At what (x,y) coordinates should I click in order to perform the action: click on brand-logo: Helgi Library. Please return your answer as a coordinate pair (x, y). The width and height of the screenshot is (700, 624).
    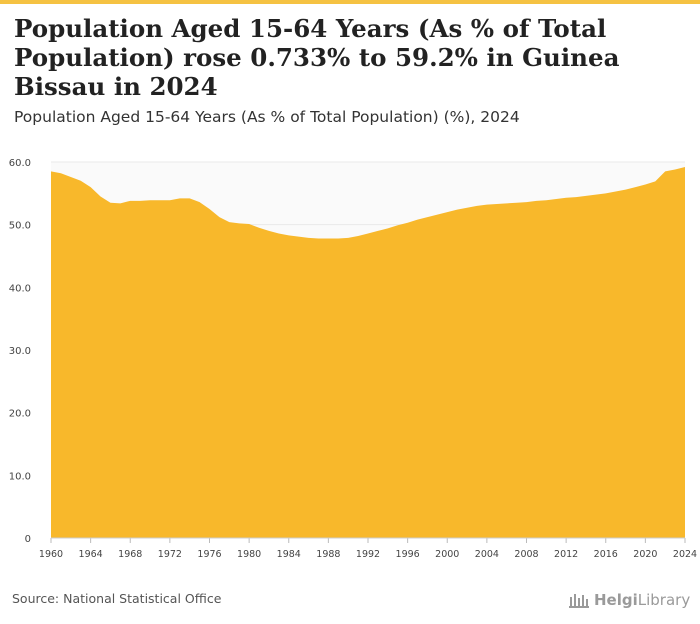
    Looking at the image, I should click on (629, 600).